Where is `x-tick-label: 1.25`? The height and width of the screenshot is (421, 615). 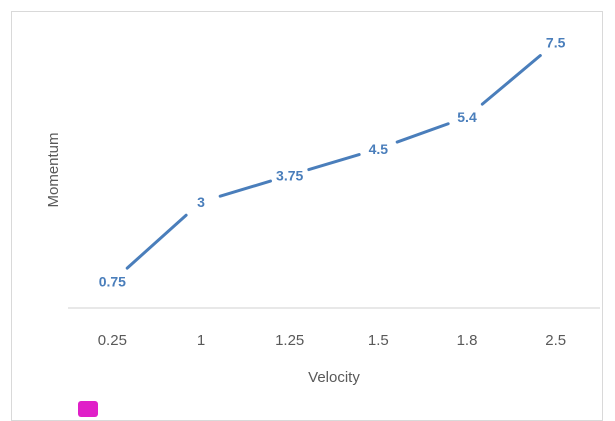 x-tick-label: 1.25 is located at coordinates (289, 340).